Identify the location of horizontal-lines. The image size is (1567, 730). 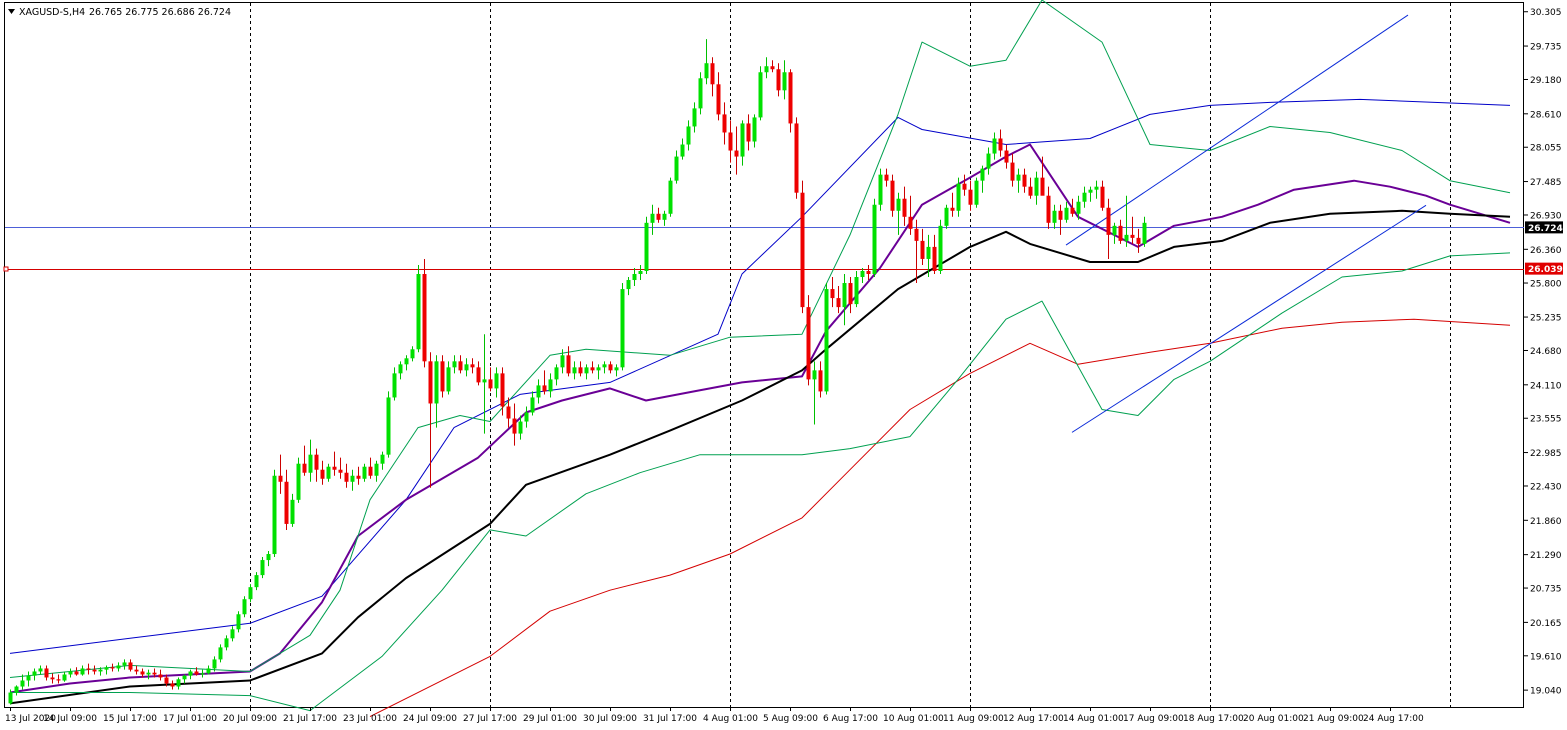
(763, 249).